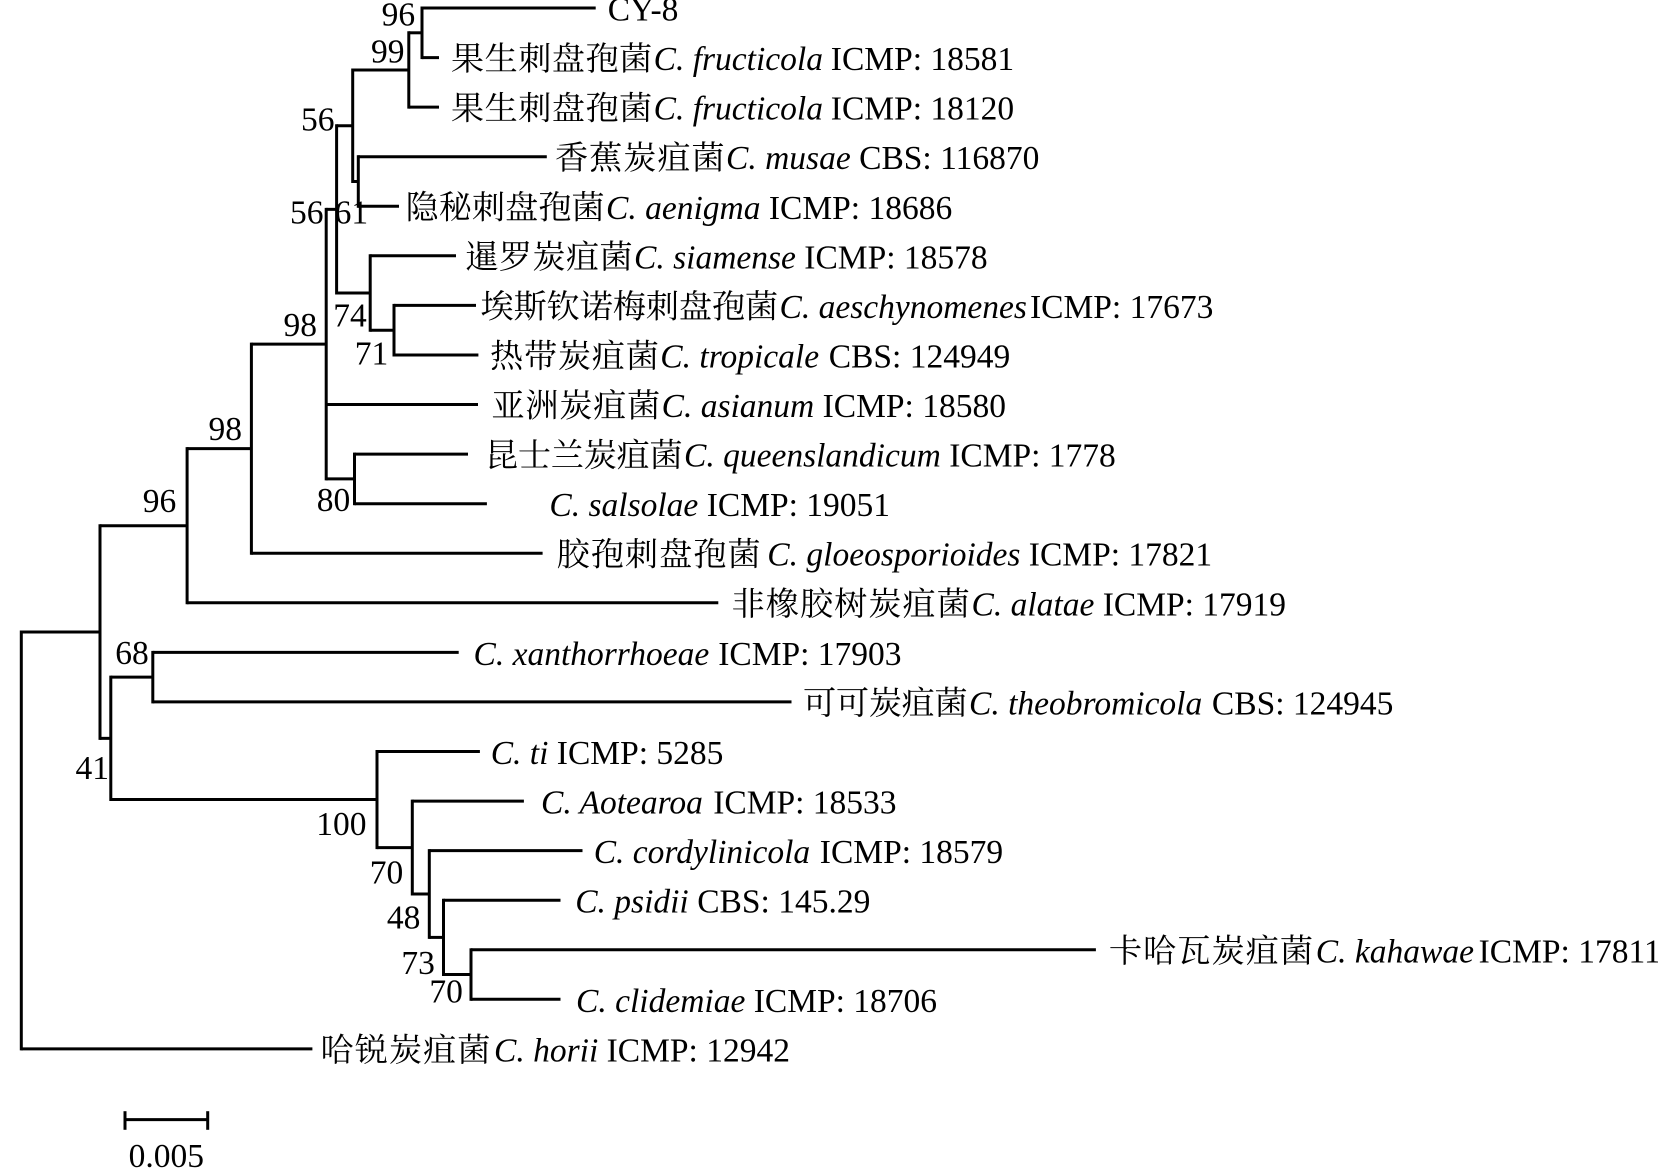 The width and height of the screenshot is (1658, 1176). Describe the element at coordinates (660, 1001) in the screenshot. I see `svg-text: C. clidemiae` at that location.